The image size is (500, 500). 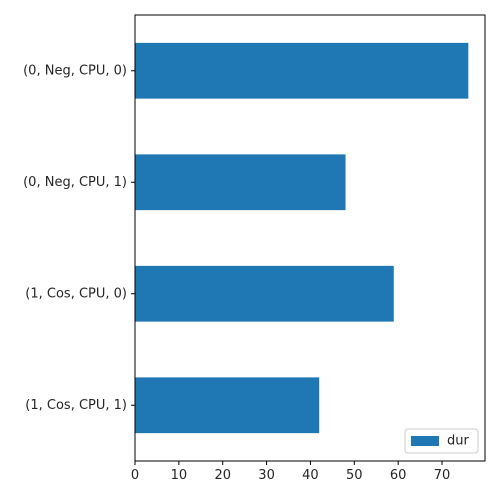 What do you see at coordinates (76, 293) in the screenshot?
I see `y-tick-label: (1, Cos, CPU, 0)` at bounding box center [76, 293].